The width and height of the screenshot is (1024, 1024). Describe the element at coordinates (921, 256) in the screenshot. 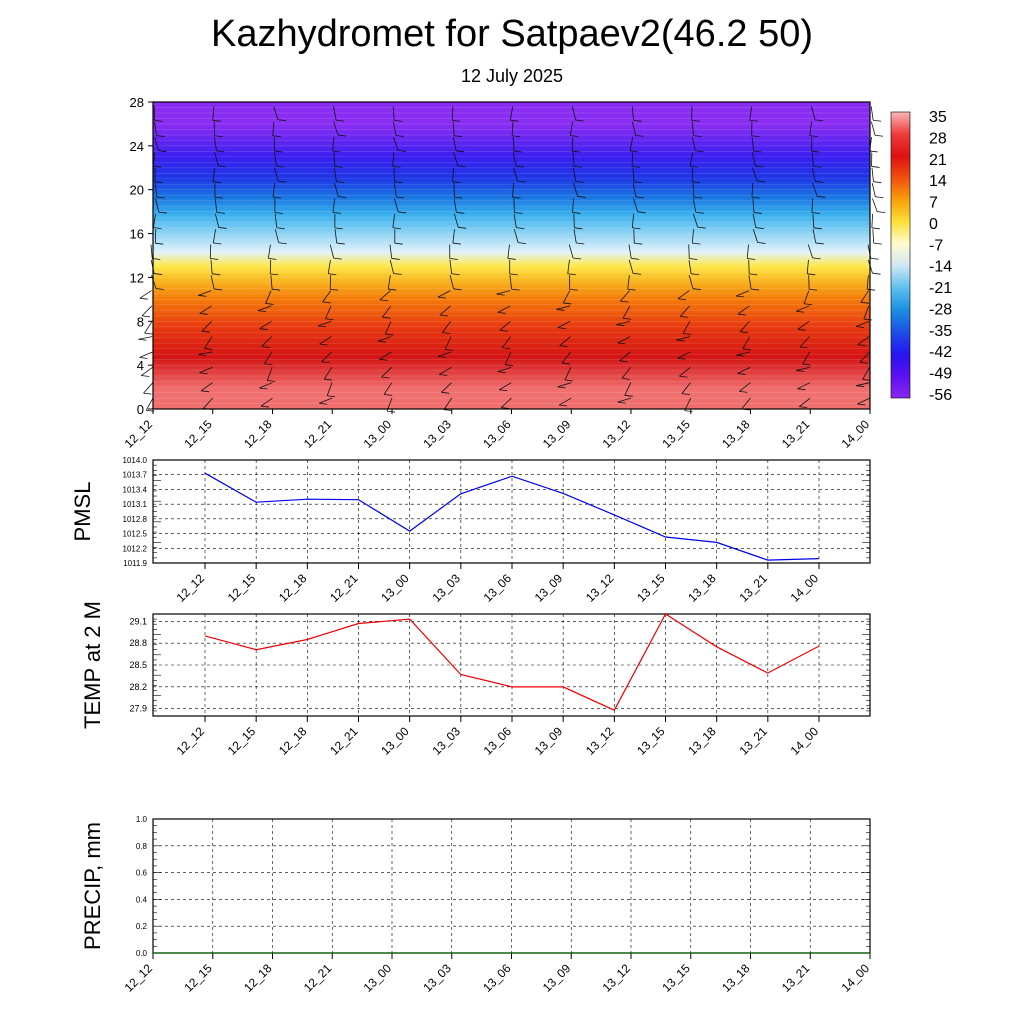

I see `colorbar: 35 28 21 14 7 0 -7 -14 -21 -28 -35 -42 -49 -56` at that location.